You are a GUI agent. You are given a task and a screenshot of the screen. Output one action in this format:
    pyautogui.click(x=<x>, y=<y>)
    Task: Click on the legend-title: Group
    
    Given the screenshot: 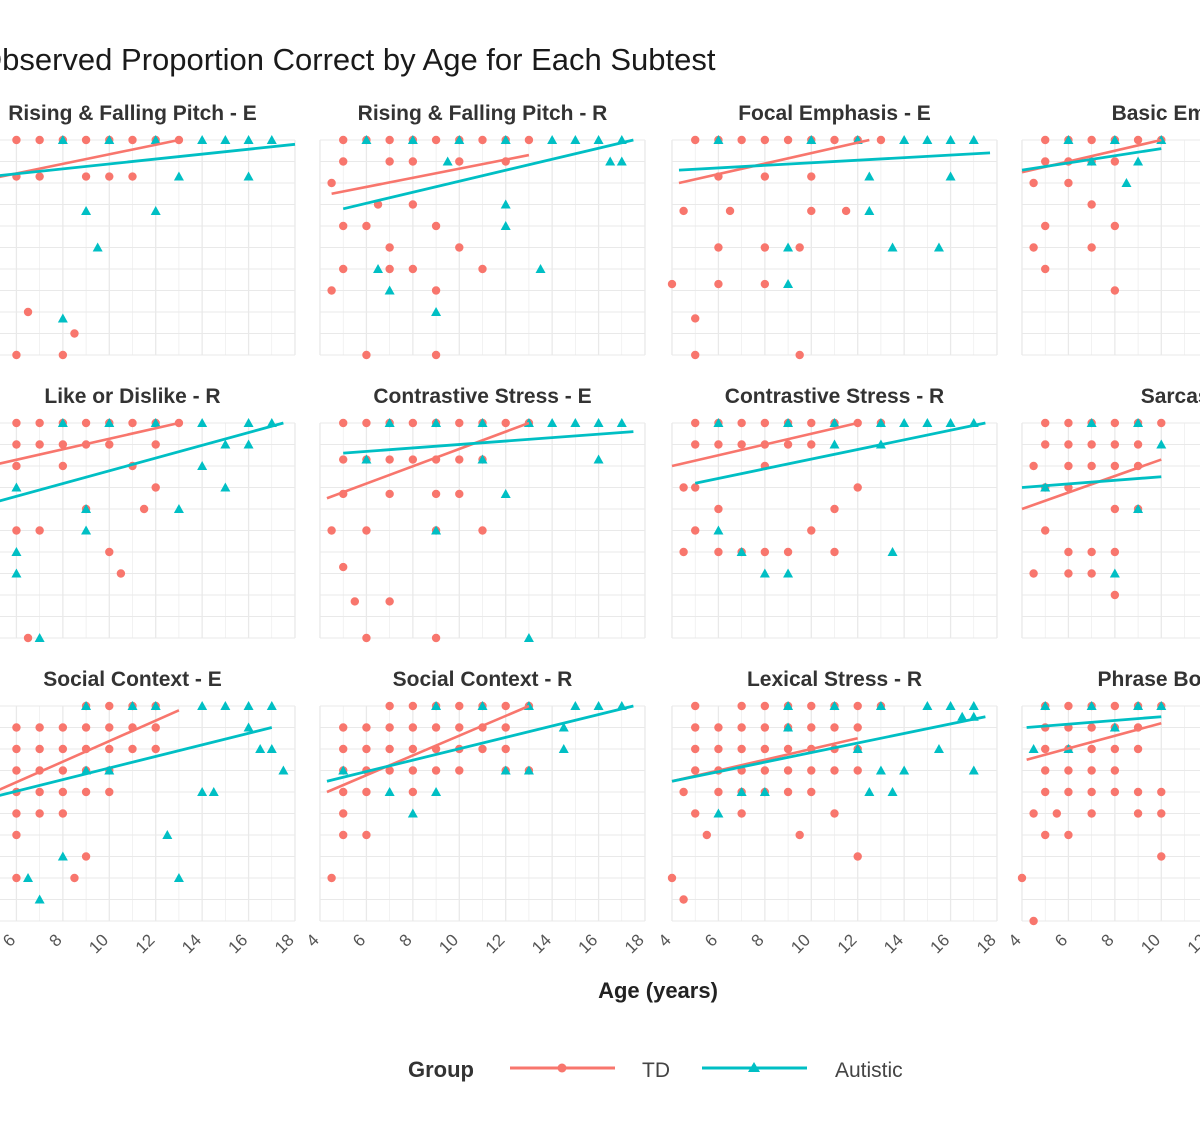 What is the action you would take?
    pyautogui.click(x=441, y=1069)
    